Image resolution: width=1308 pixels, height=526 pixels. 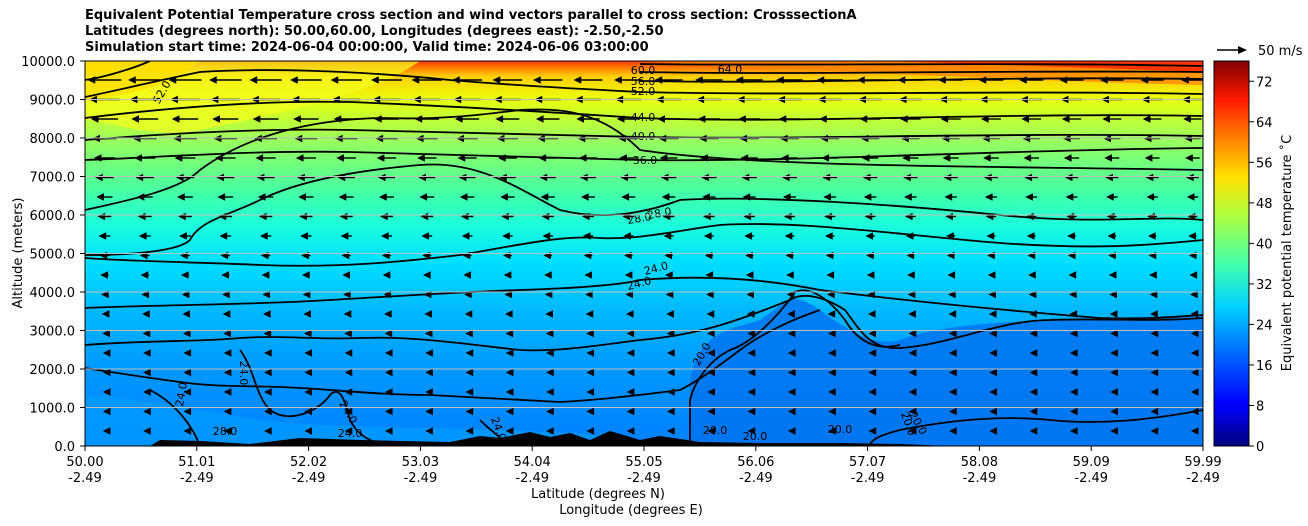 I want to click on colorbar-tick-label: 56, so click(x=1264, y=163).